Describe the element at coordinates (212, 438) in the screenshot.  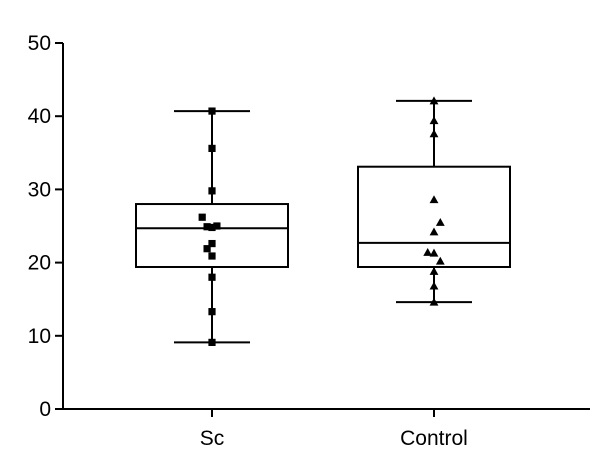
I see `x-tick-label: Sc` at that location.